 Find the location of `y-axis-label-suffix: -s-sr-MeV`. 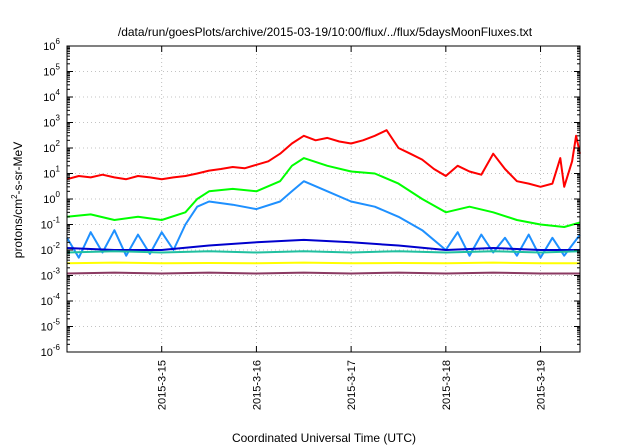

y-axis-label-suffix: -s-sr-MeV is located at coordinates (18, 168).